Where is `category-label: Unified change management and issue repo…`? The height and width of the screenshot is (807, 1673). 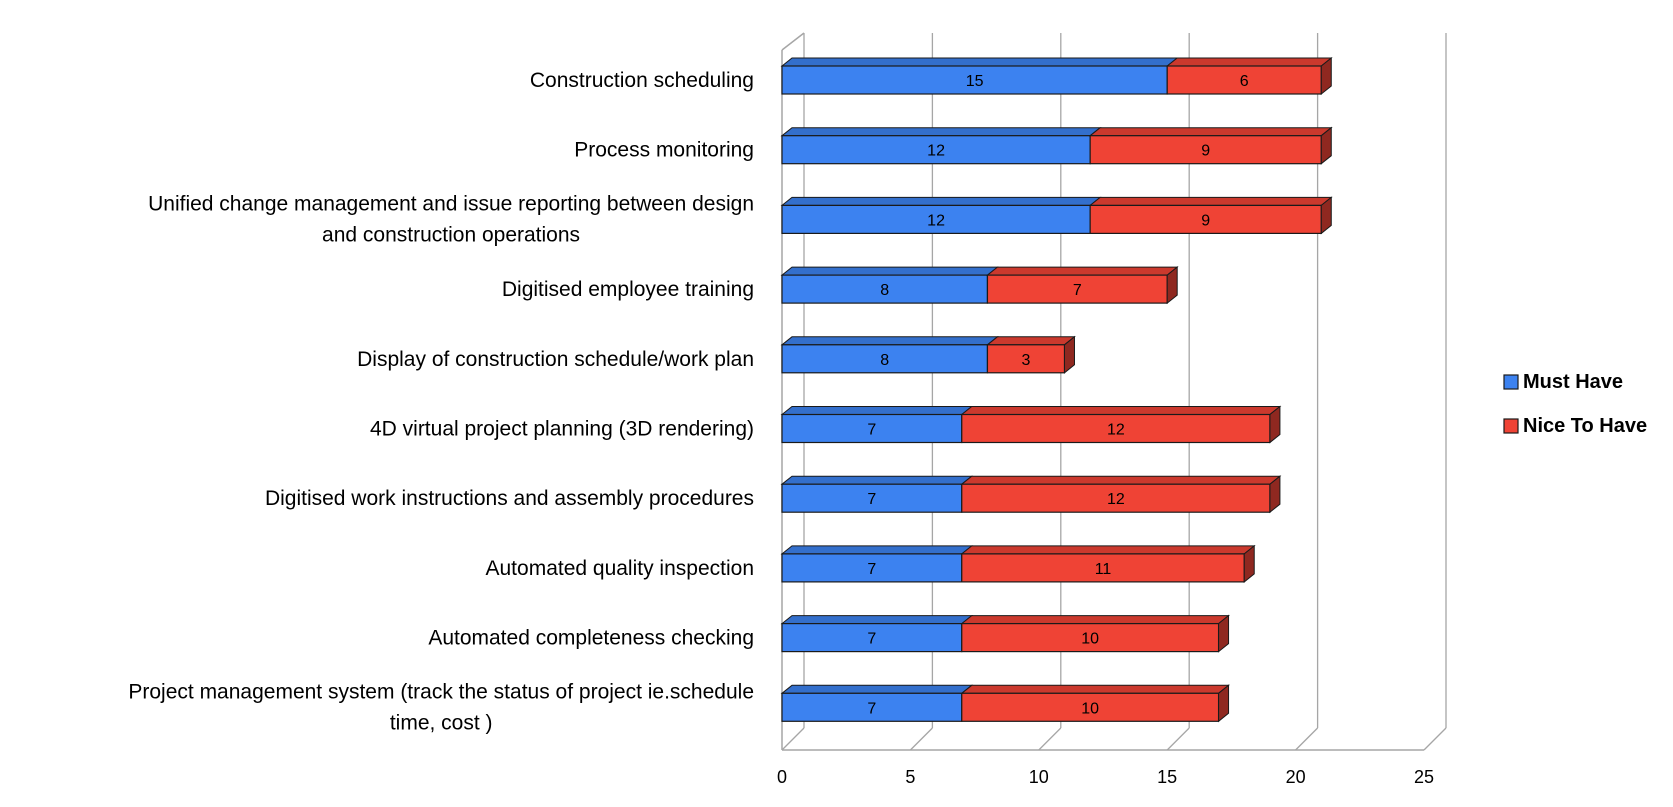
category-label: Unified change management and issue repo… is located at coordinates (451, 203).